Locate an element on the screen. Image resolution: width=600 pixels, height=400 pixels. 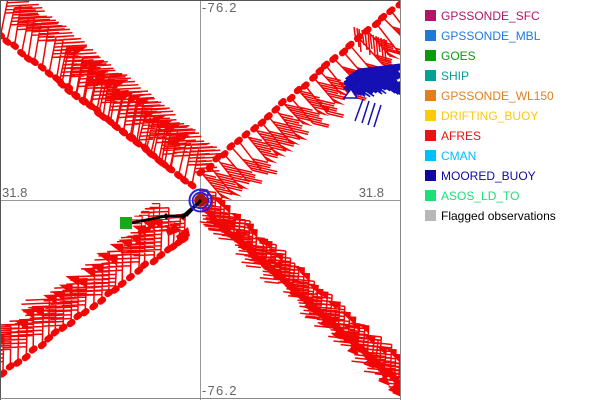
svg-text: DRIFTING_BUOY is located at coordinates (489, 116).